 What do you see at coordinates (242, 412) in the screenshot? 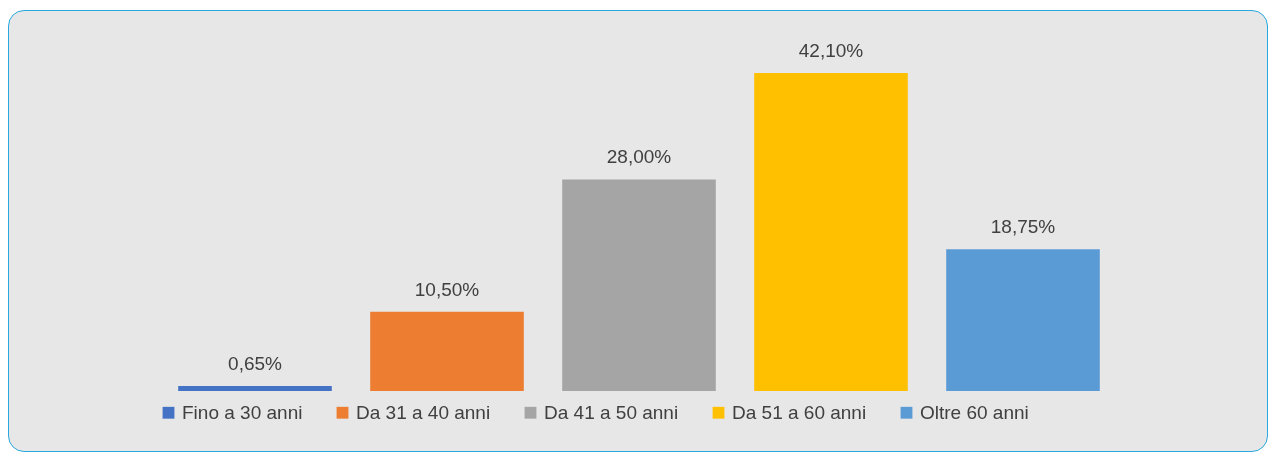
I see `legend-label: Fino a 30 anni` at bounding box center [242, 412].